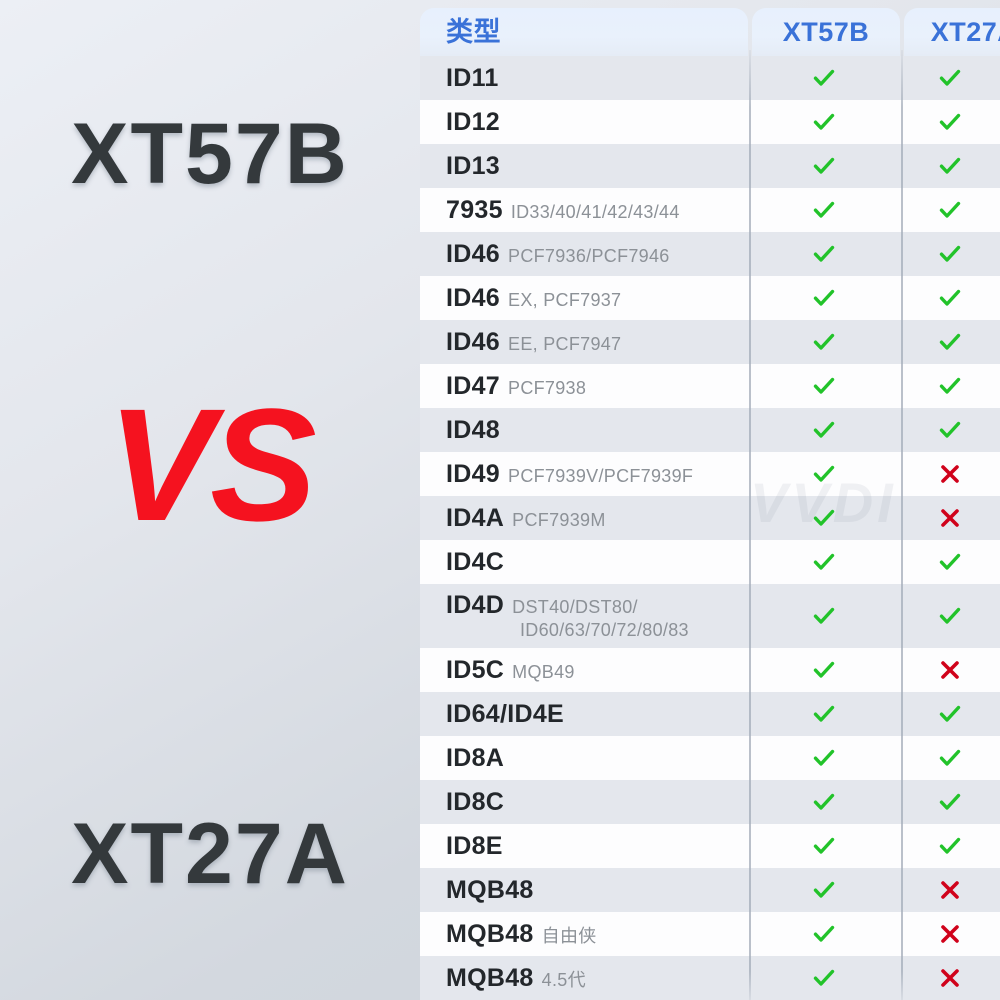 Image resolution: width=1000 pixels, height=1000 pixels. I want to click on table-row: 7935 ID33/40/41/42/43/44, so click(710, 210).